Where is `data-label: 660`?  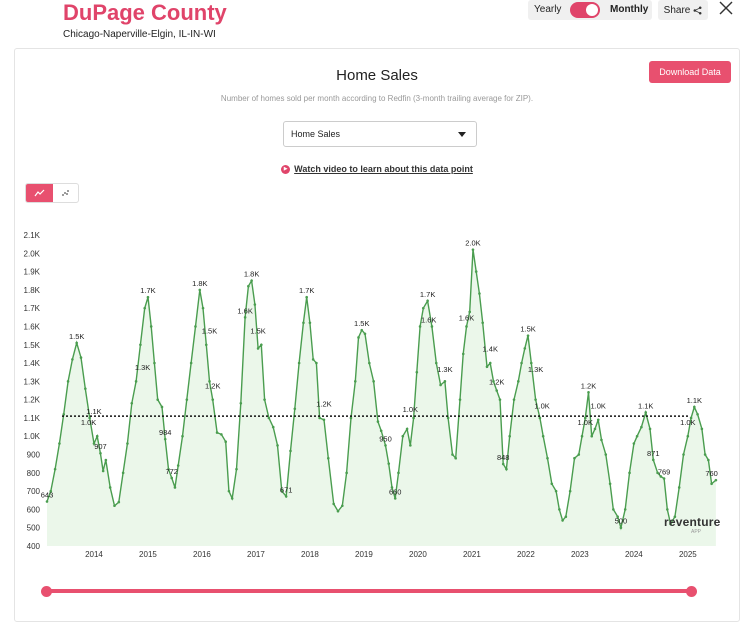 data-label: 660 is located at coordinates (395, 491).